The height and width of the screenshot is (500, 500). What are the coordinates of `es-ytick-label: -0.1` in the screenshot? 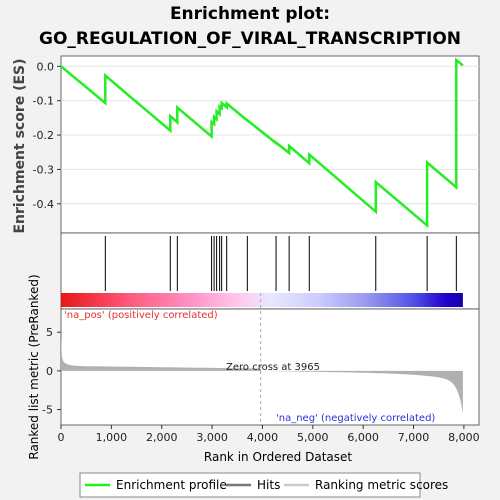 It's located at (43, 101).